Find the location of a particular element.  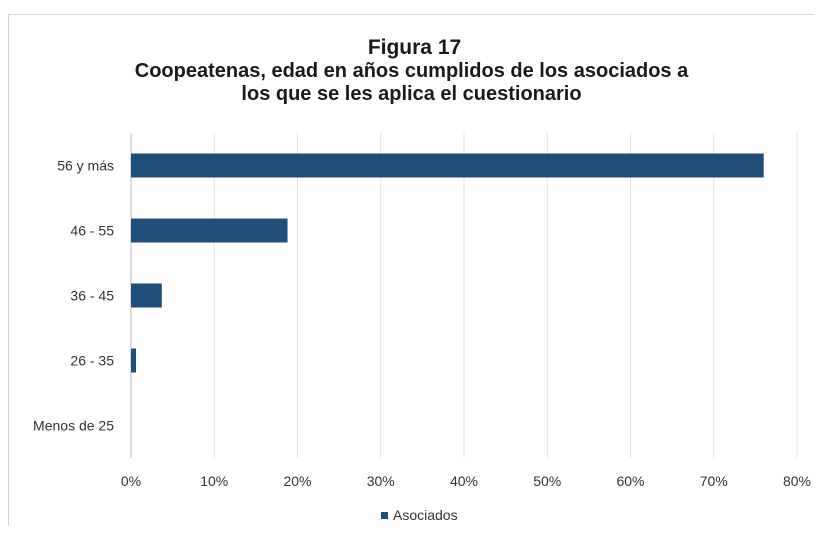

category-label-3: 26 - 35 is located at coordinates (92, 361).